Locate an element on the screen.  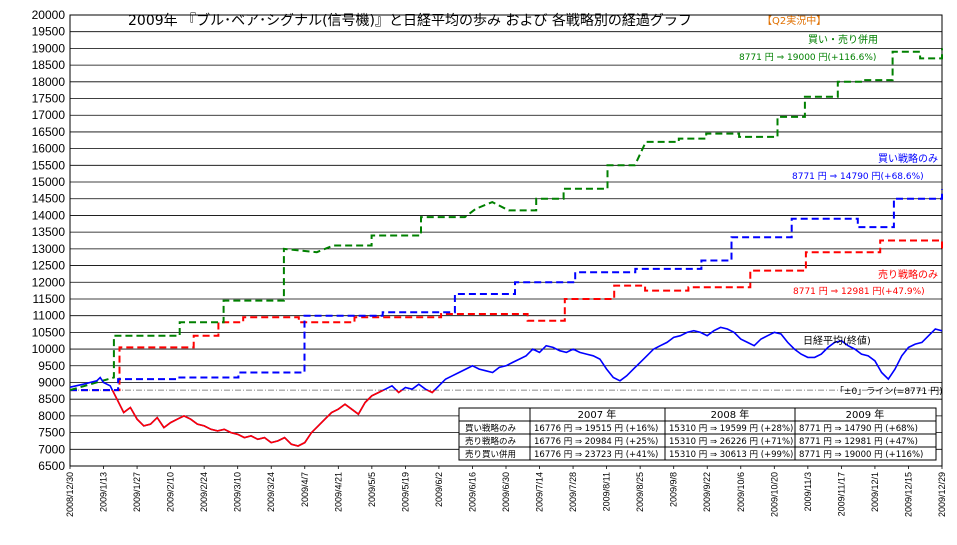
y-tick-label: 14000 is located at coordinates (49, 215).